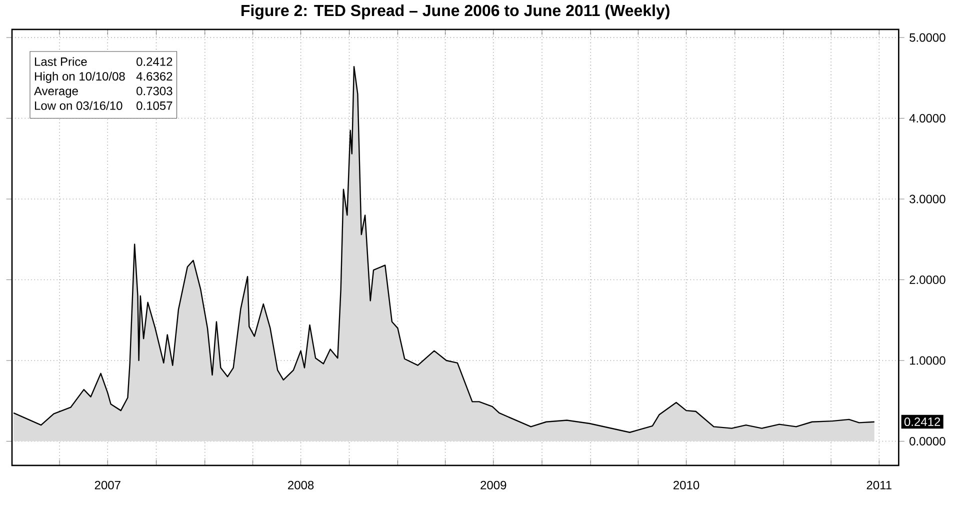 This screenshot has height=507, width=956. Describe the element at coordinates (928, 360) in the screenshot. I see `y-tick-label: 1.0000` at that location.